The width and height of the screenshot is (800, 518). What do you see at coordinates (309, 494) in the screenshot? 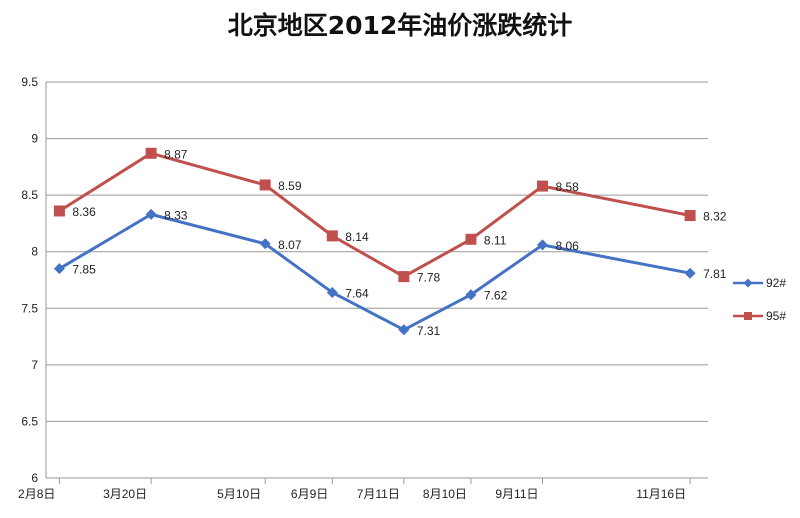
I see `x-tick-label: 6月9日` at bounding box center [309, 494].